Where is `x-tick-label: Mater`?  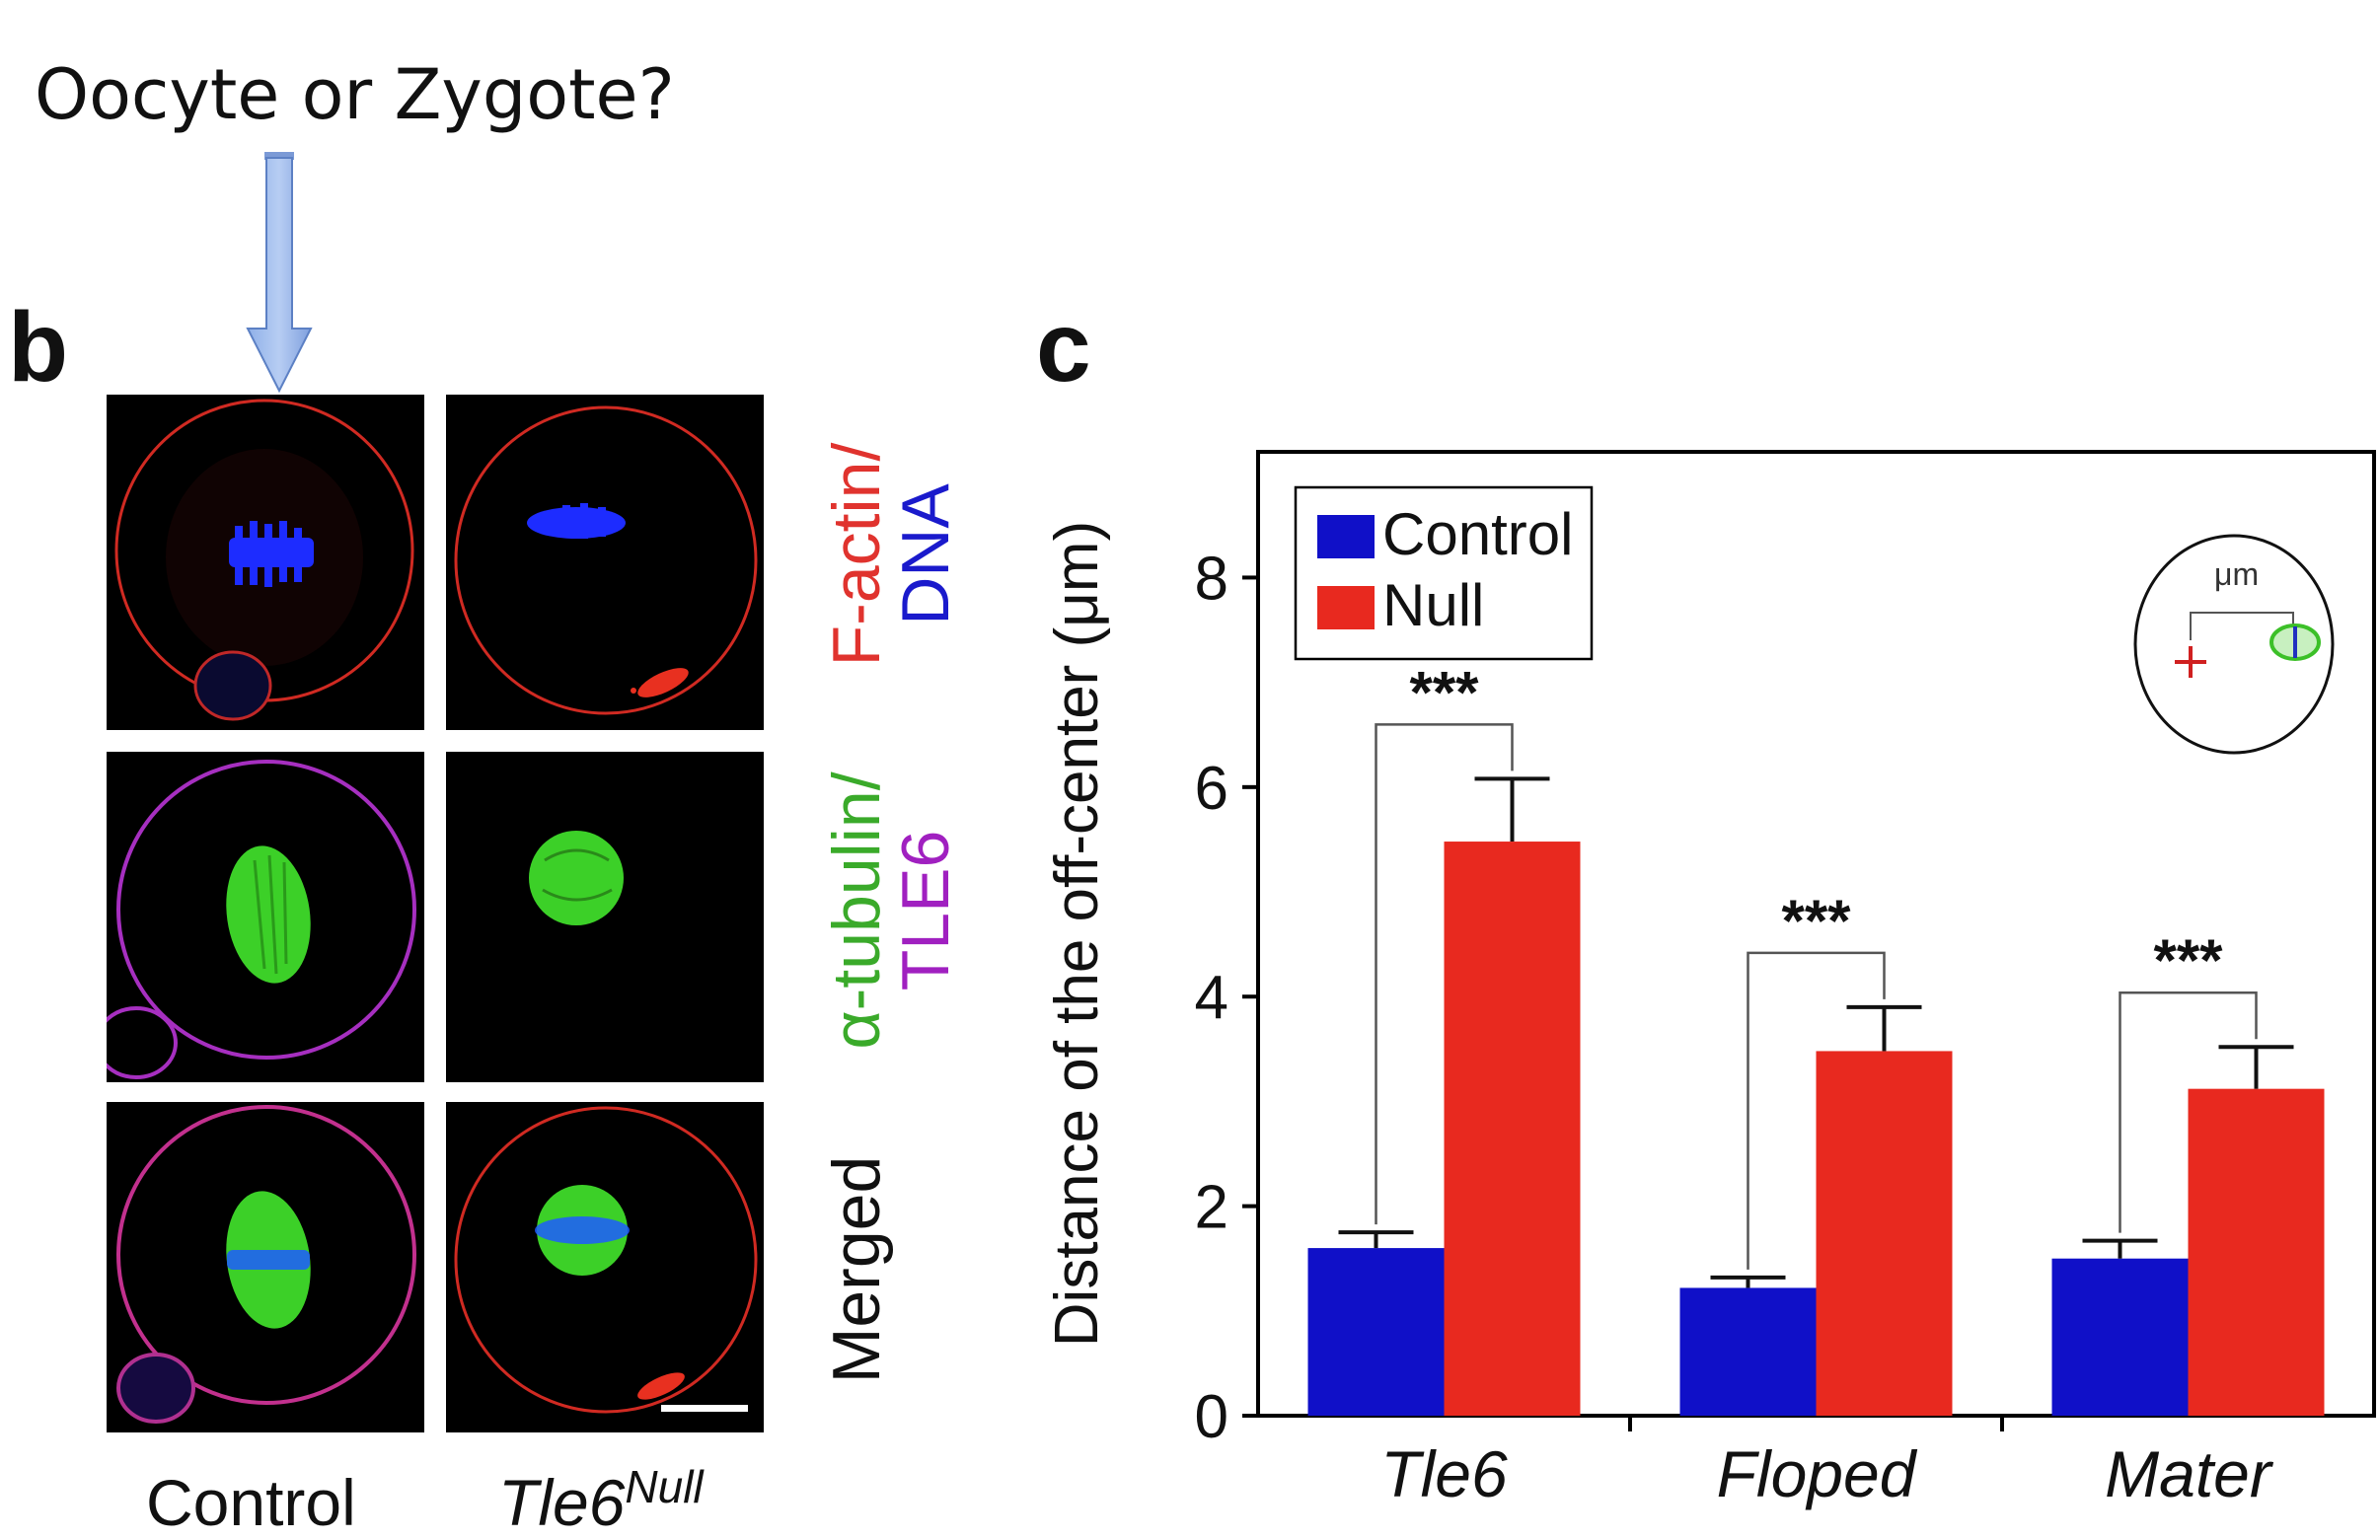 x-tick-label: Mater is located at coordinates (2189, 1473).